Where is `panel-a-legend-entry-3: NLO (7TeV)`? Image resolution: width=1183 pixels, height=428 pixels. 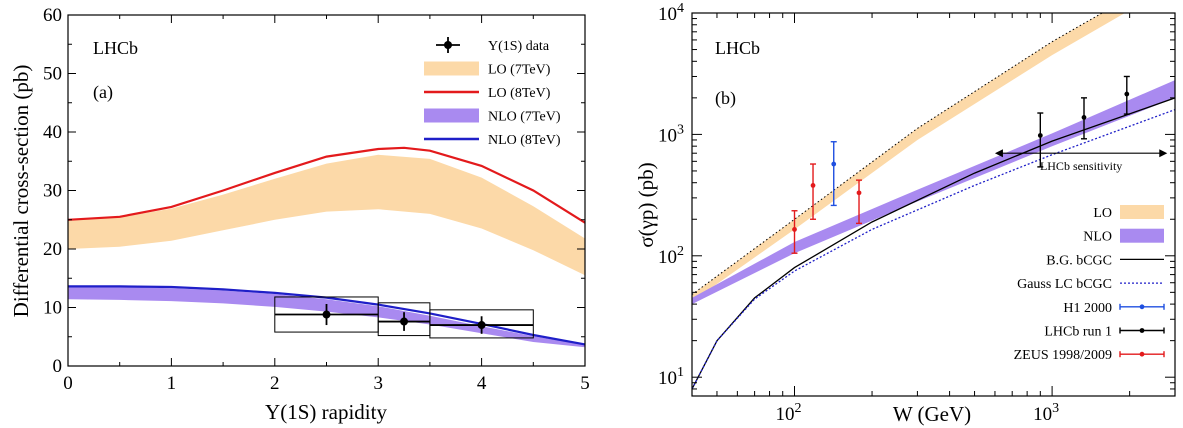 panel-a-legend-entry-3: NLO (7TeV) is located at coordinates (492, 116).